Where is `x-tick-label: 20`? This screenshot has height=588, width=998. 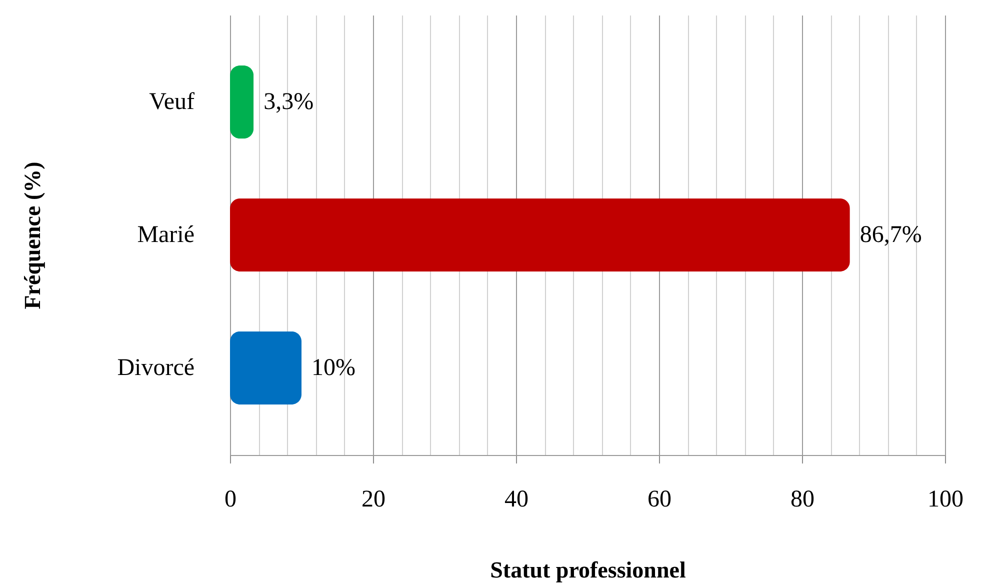 x-tick-label: 20 is located at coordinates (374, 499).